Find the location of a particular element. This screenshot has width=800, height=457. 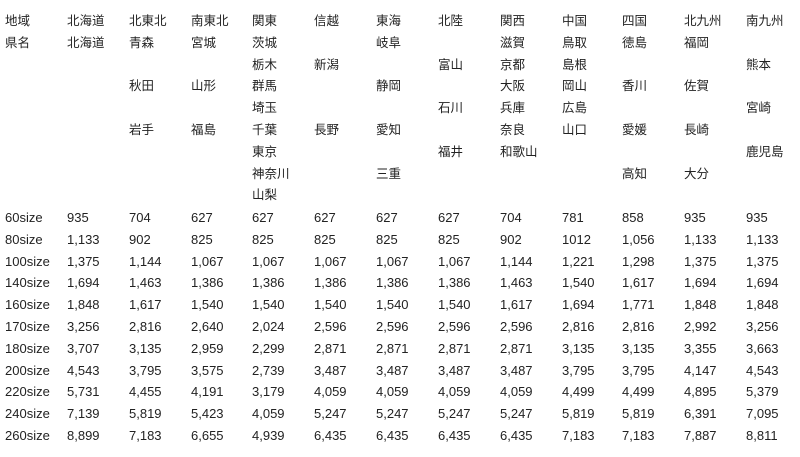

table-cell: 北九州 is located at coordinates (703, 21).